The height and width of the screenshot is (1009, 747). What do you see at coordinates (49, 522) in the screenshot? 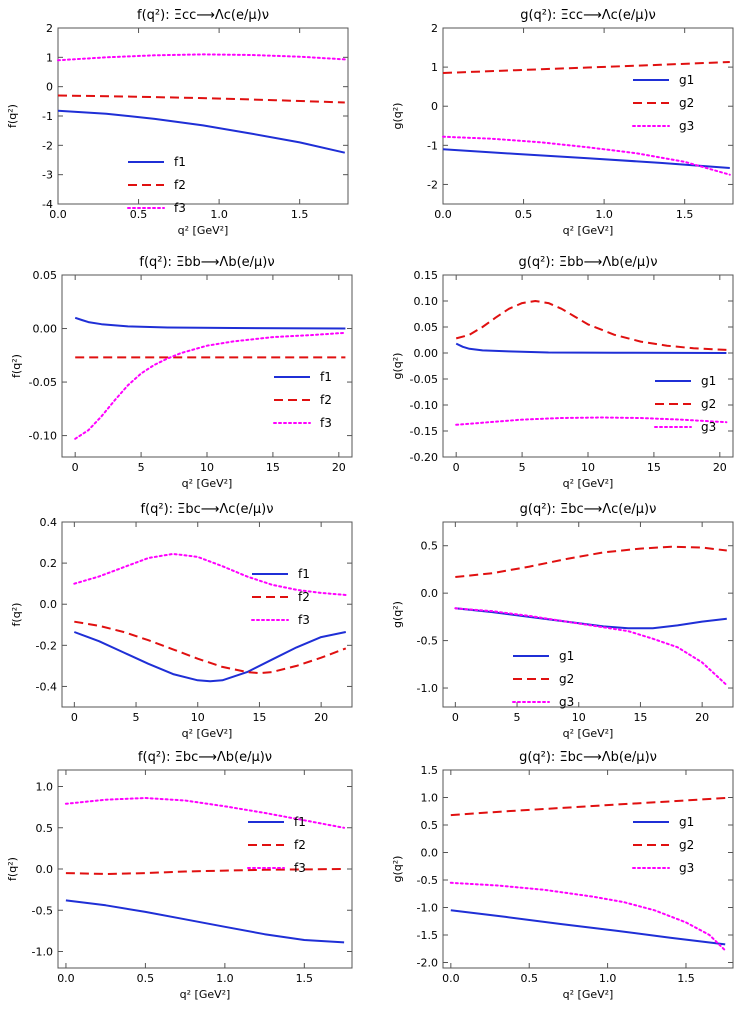
I see `y-tick-label: 0.4` at bounding box center [49, 522].